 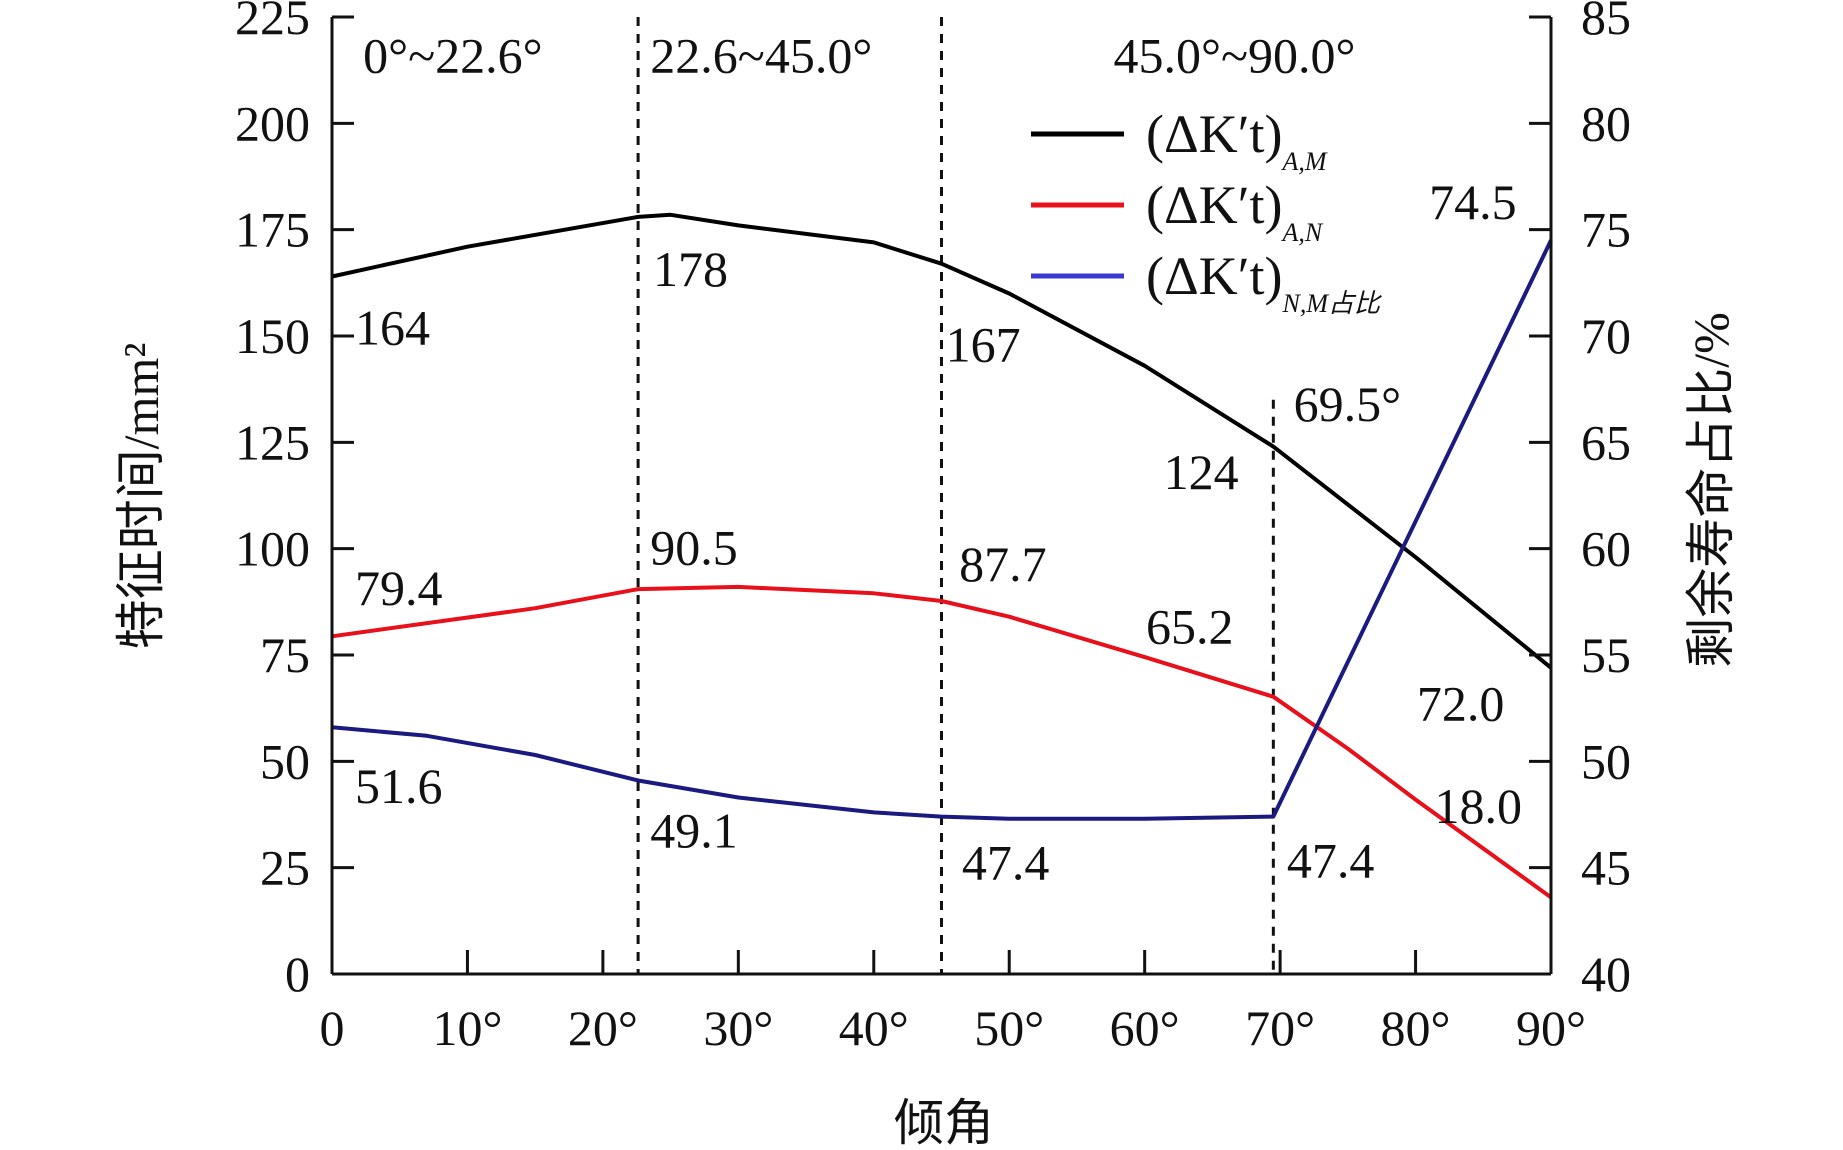 I want to click on y-left-tick-label: 225, so click(x=272, y=22).